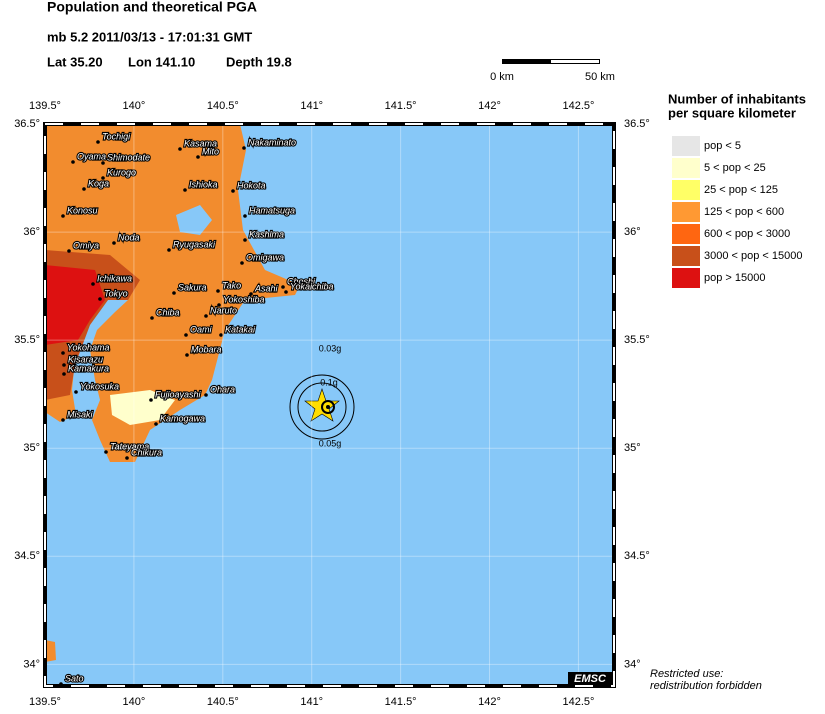 The height and width of the screenshot is (714, 825). Describe the element at coordinates (686, 674) in the screenshot. I see `notice: Restricted use:` at that location.